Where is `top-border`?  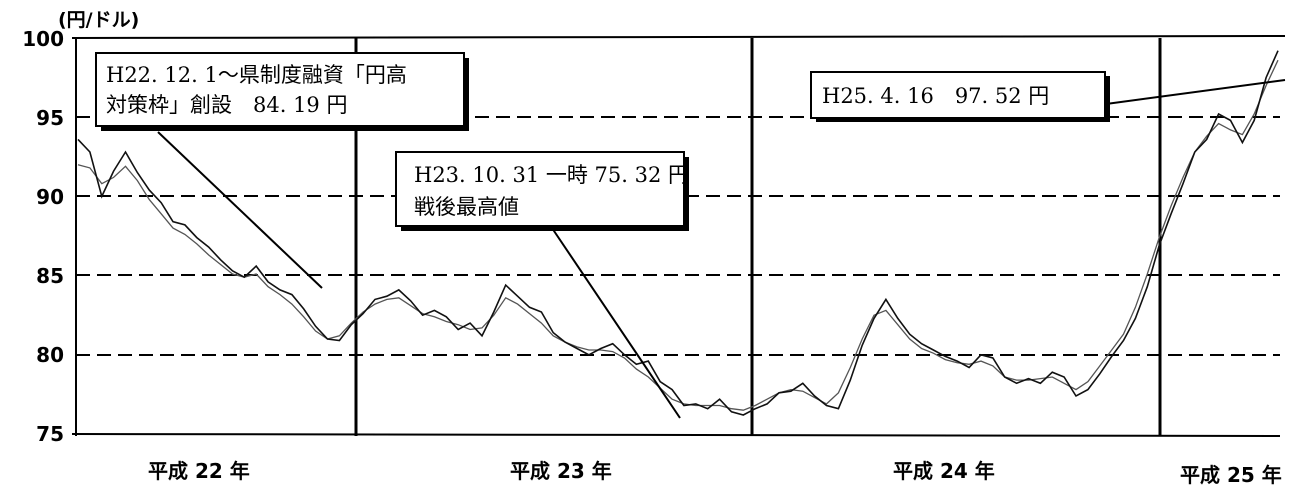
top-border is located at coordinates (678, 37).